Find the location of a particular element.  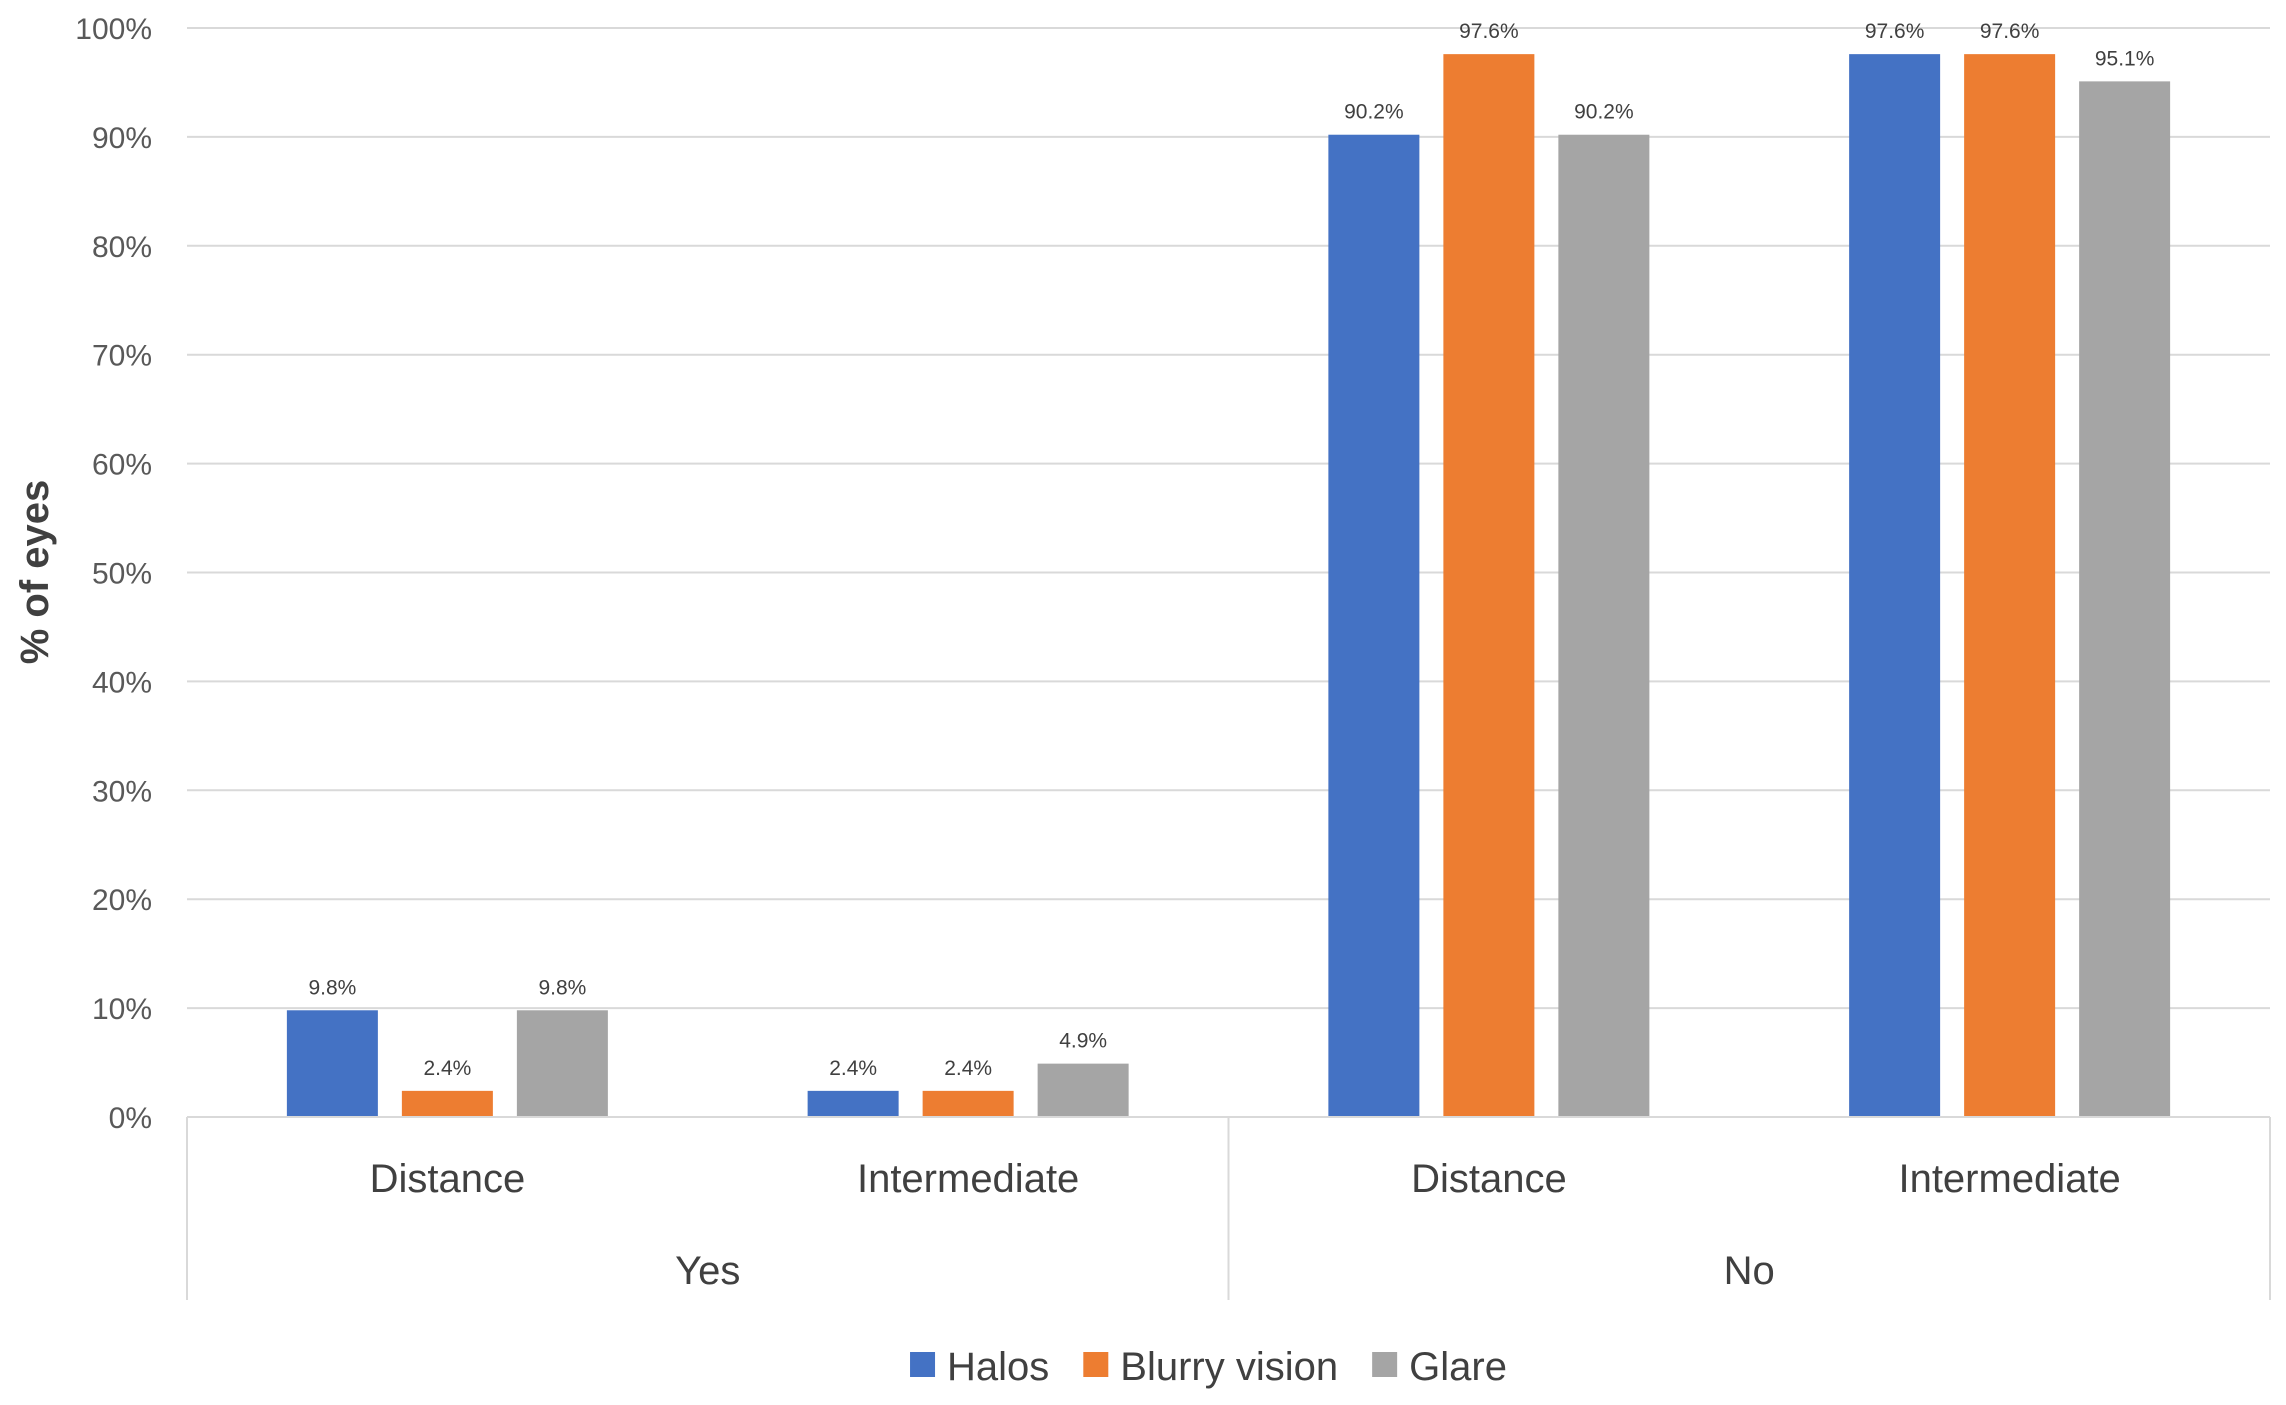

y-tick-label: 90% is located at coordinates (122, 138).